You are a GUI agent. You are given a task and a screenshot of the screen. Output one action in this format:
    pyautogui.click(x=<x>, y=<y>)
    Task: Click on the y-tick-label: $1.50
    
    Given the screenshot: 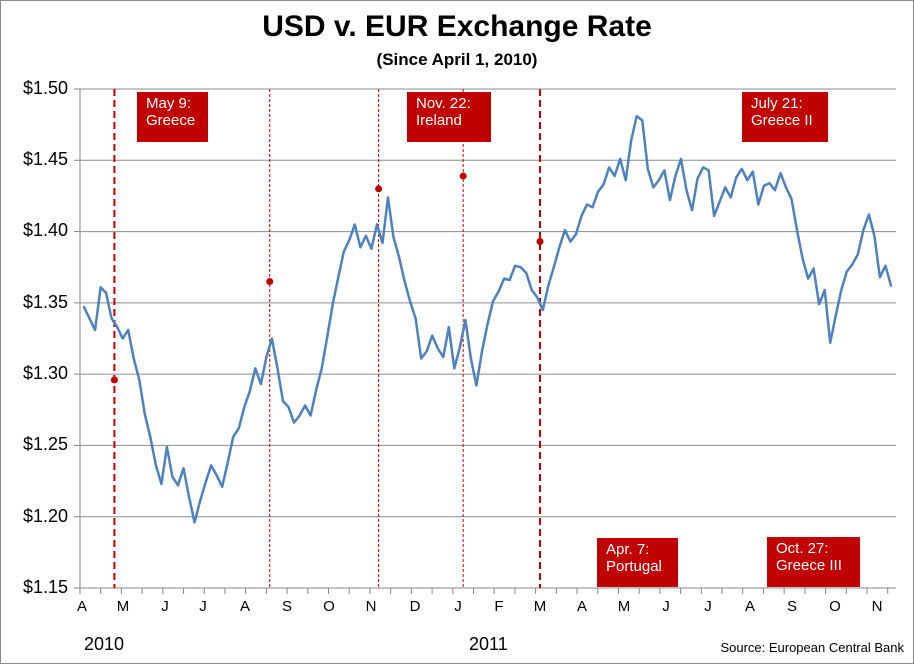 What is the action you would take?
    pyautogui.click(x=45, y=88)
    